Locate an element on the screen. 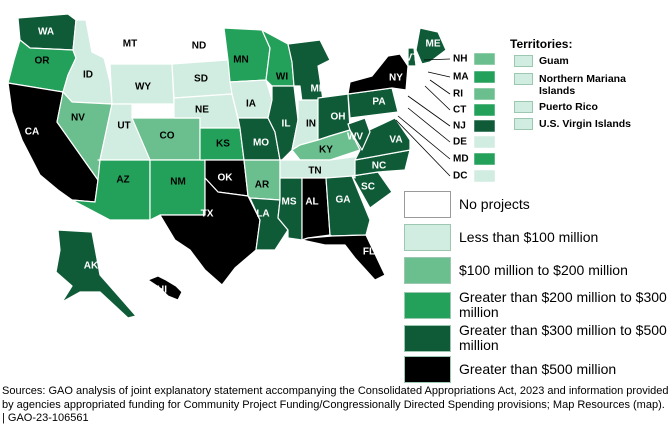 The height and width of the screenshot is (433, 672). state-label-dc: DC is located at coordinates (460, 176).